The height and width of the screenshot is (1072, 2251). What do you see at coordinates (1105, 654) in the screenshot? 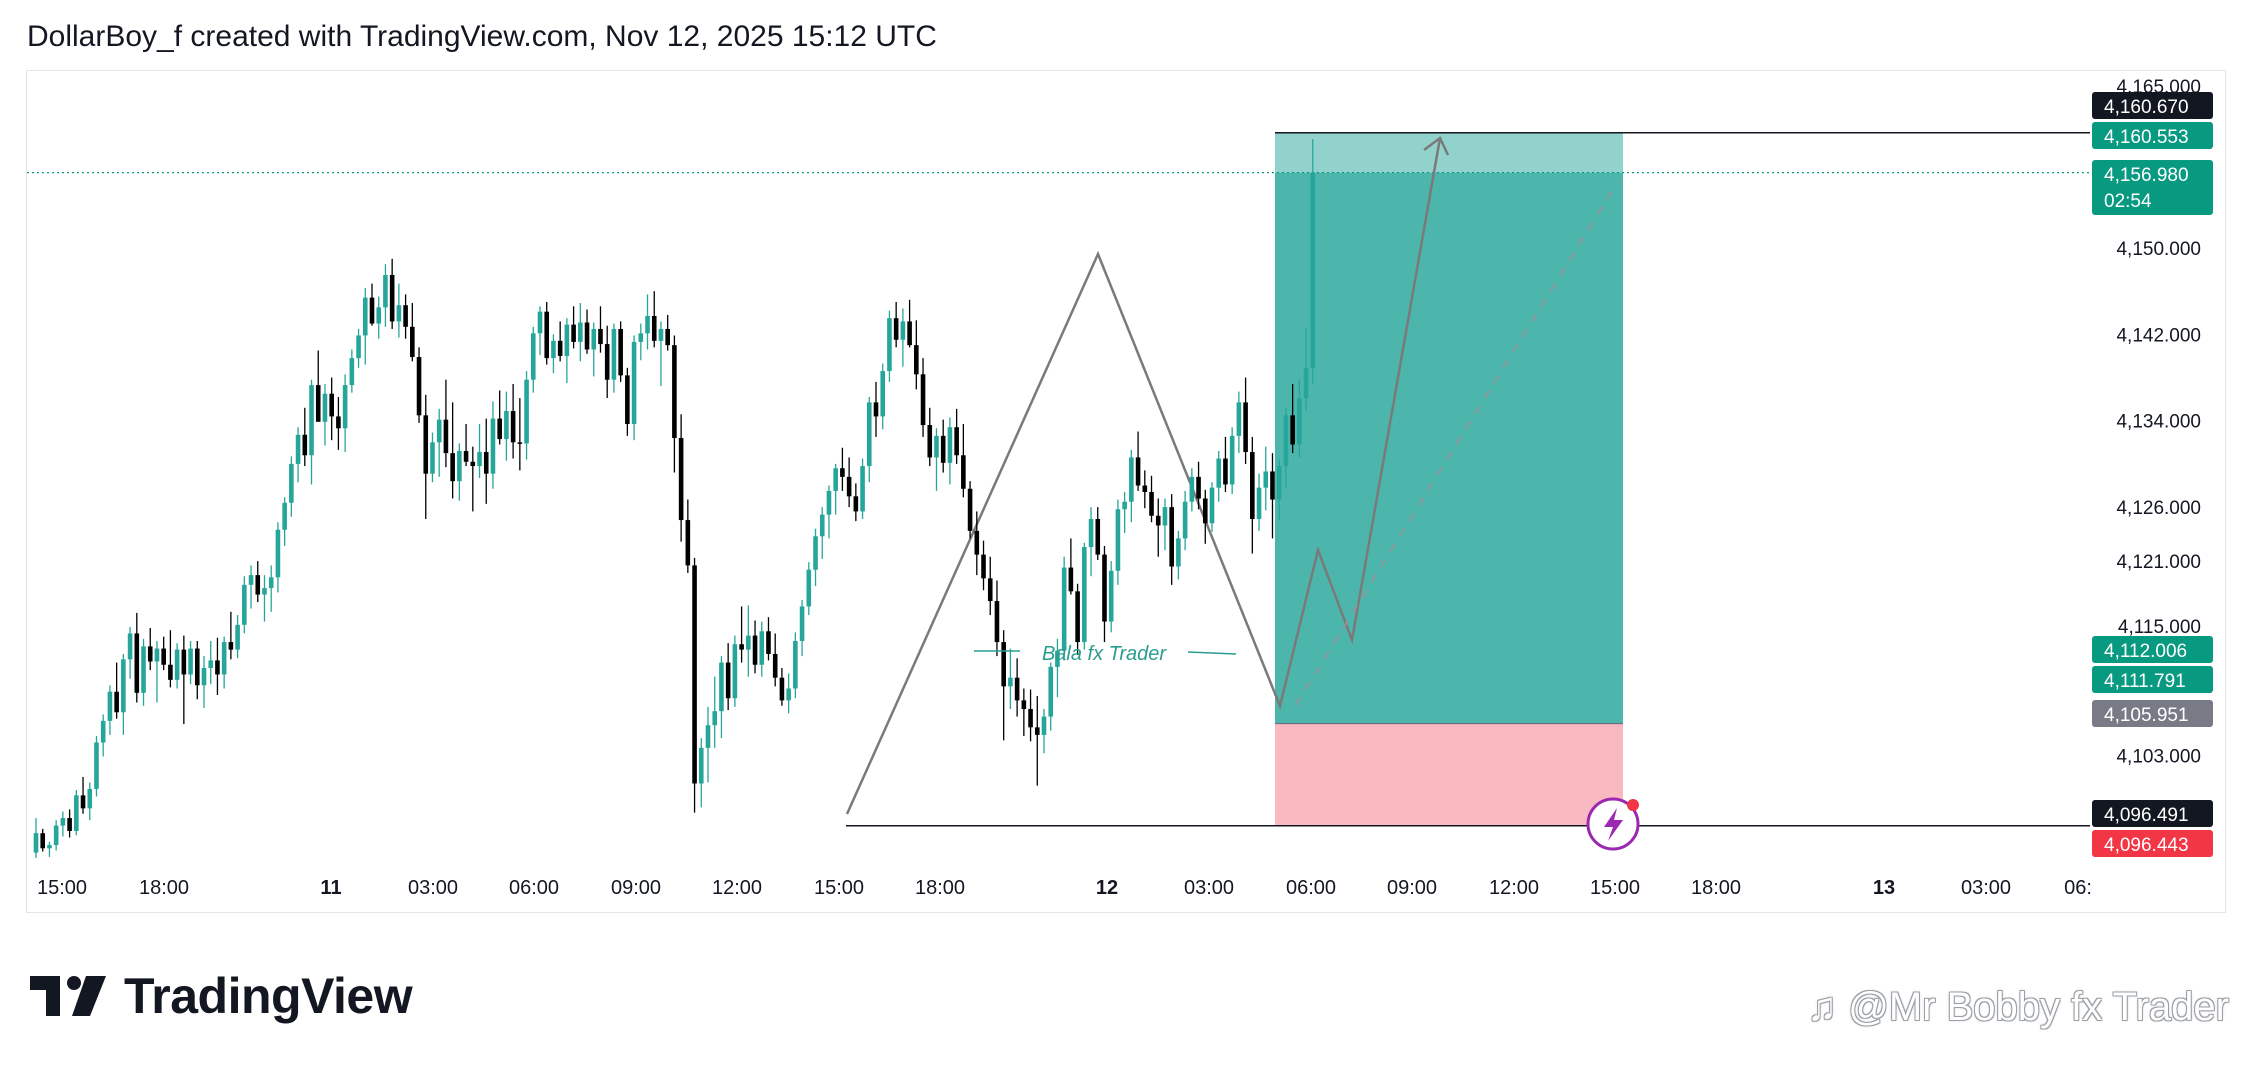
I see `annotation-layer: Bala fx Trader` at bounding box center [1105, 654].